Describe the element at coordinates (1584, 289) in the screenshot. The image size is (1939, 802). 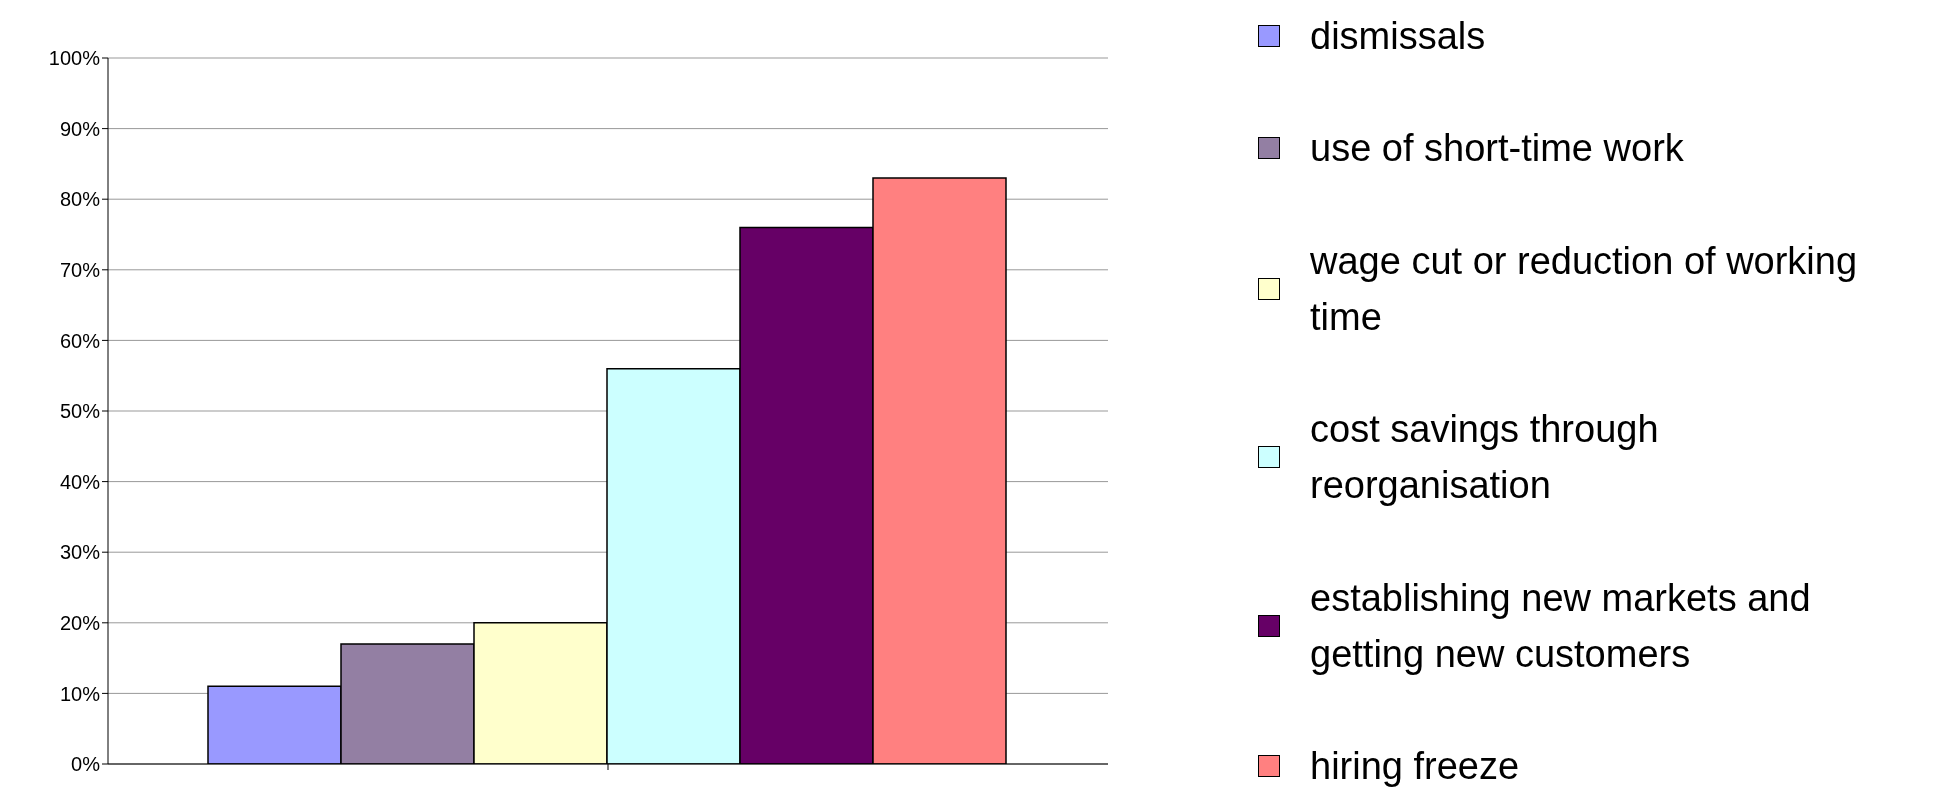
I see `legend-label: wage cut or reduction of working time` at that location.